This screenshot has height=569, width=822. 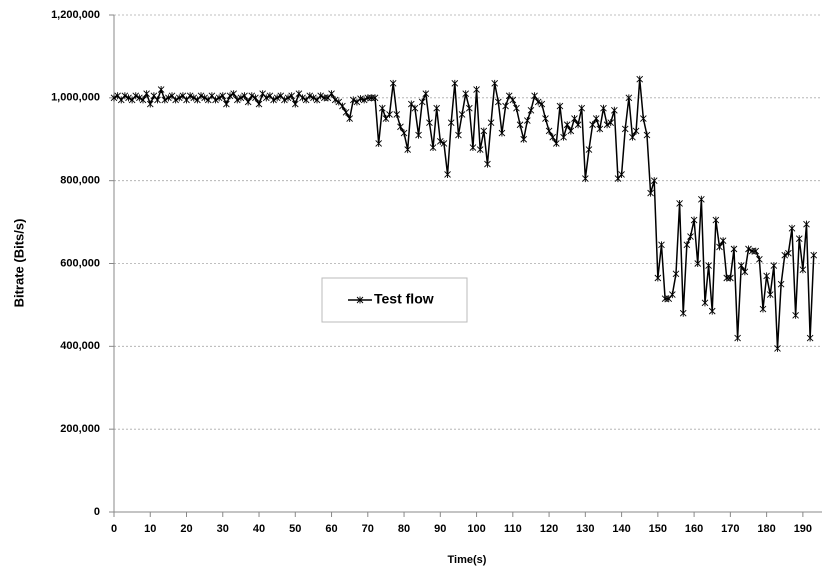 What do you see at coordinates (75, 98) in the screenshot?
I see `y-tick-label: 1,000,000` at bounding box center [75, 98].